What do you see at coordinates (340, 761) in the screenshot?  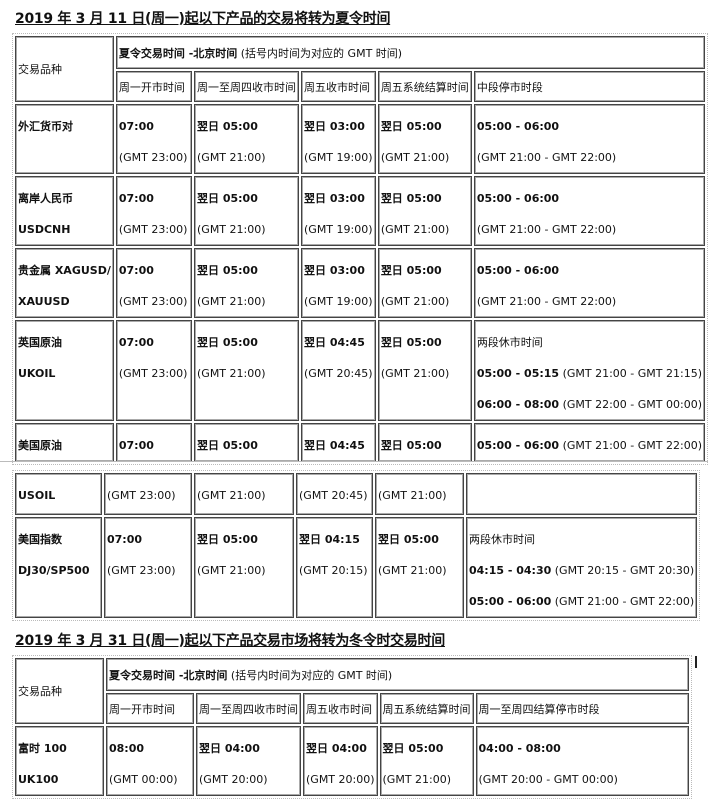 I see `time-cell: 翌日 04:00 (GMT 20:00)` at bounding box center [340, 761].